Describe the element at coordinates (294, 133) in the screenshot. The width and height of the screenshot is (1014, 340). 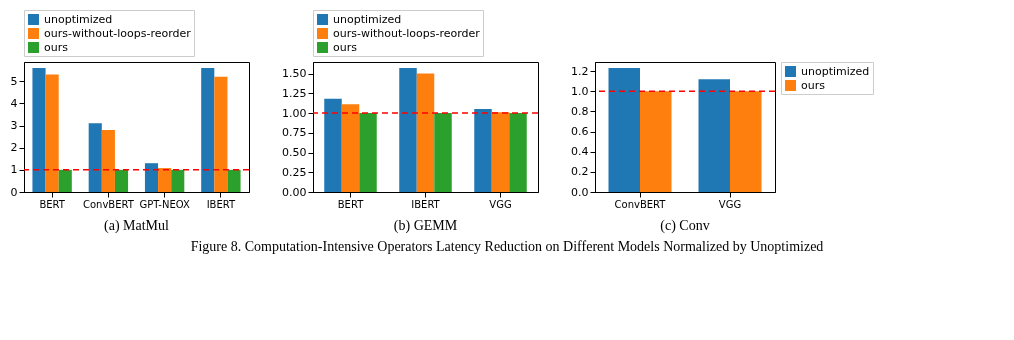
I see `y-tick-label: 0.75` at that location.